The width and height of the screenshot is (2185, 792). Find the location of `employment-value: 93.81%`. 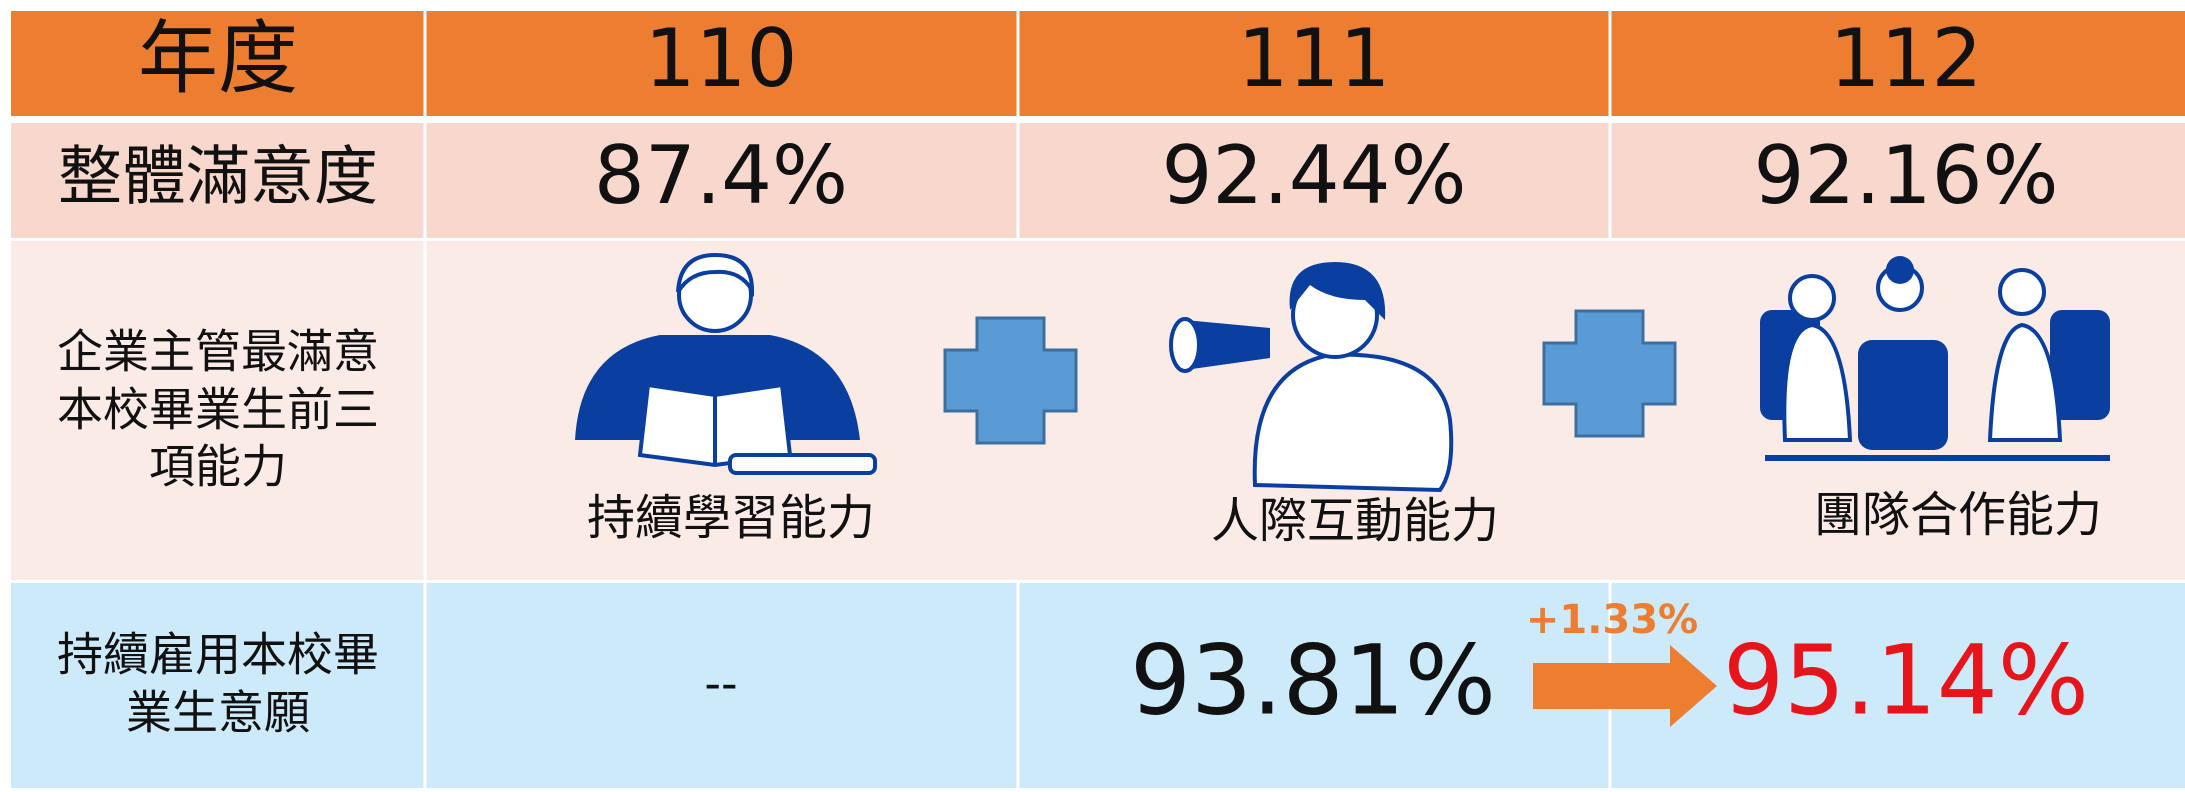

employment-value: 93.81% is located at coordinates (1313, 680).